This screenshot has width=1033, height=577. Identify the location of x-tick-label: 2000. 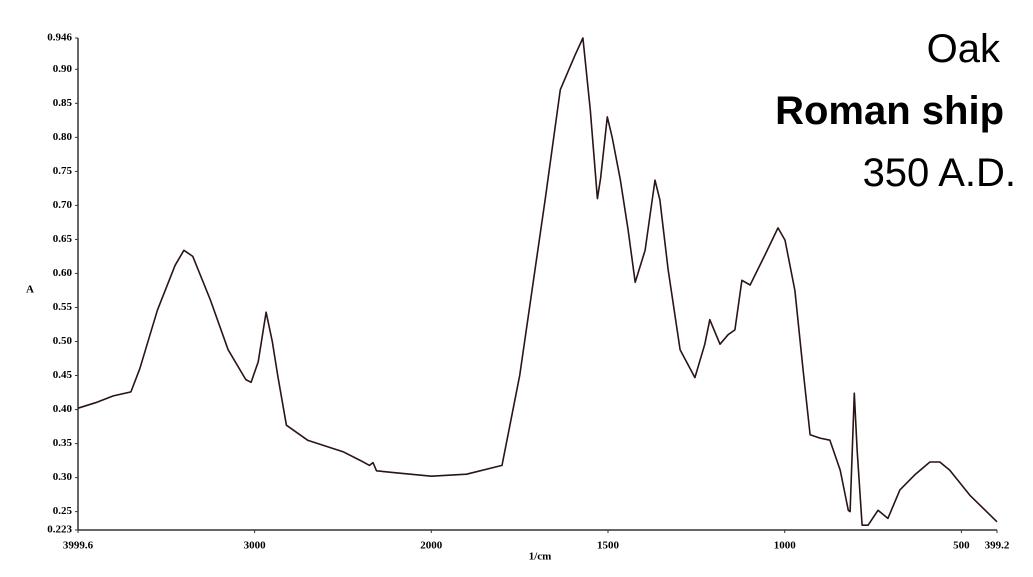
(431, 546).